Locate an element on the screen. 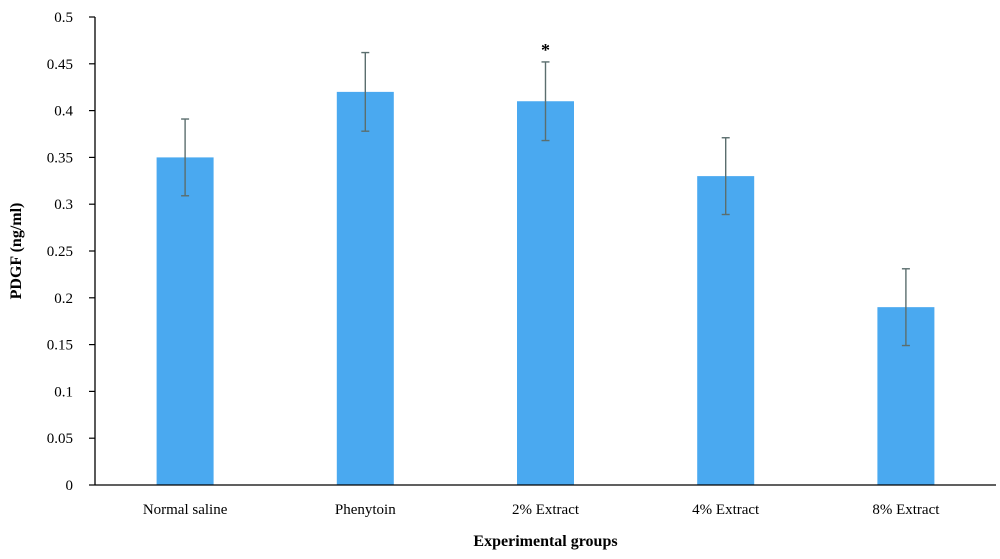 The height and width of the screenshot is (559, 1000). annotations-group: * is located at coordinates (545, 50).